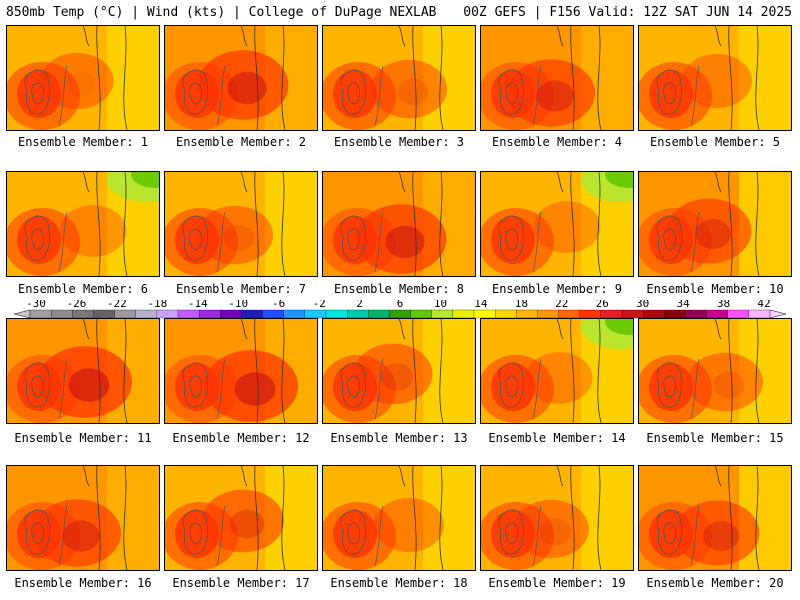 This screenshot has height=600, width=800. Describe the element at coordinates (642, 305) in the screenshot. I see `colorbar-tick-label: 30` at that location.